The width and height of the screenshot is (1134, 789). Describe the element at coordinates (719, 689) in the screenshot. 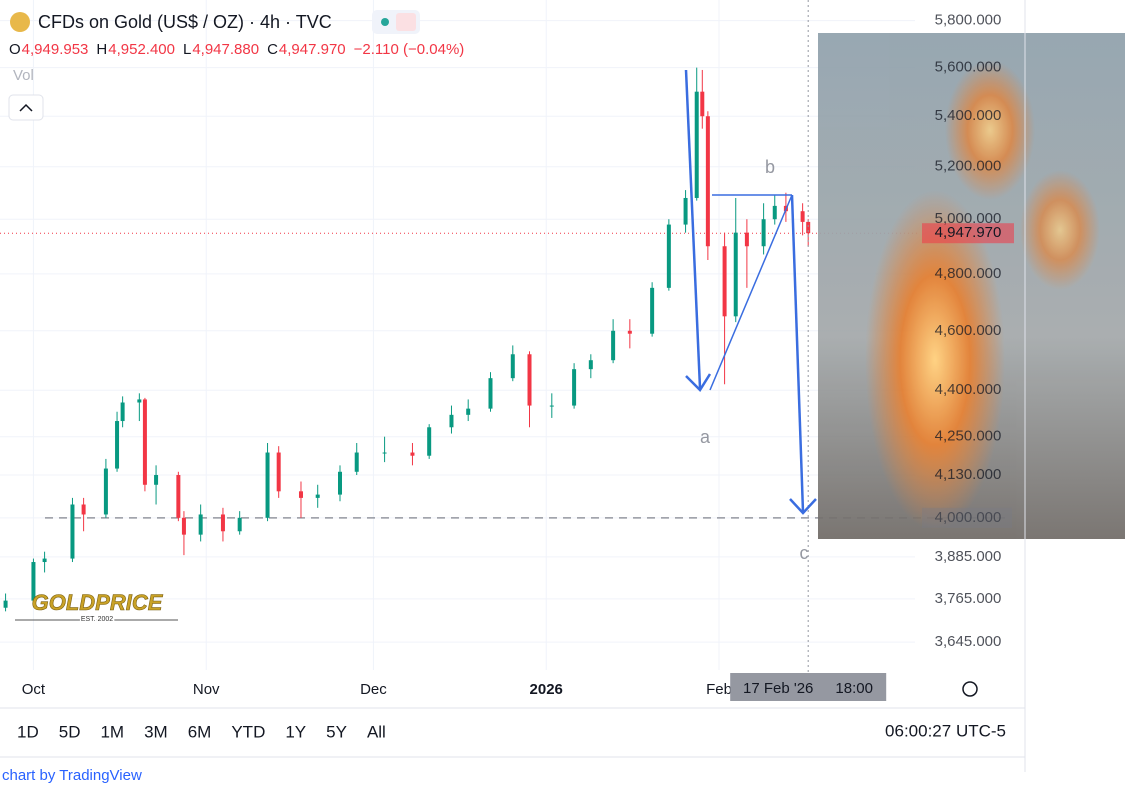

I see `x-tick-label: Feb` at that location.